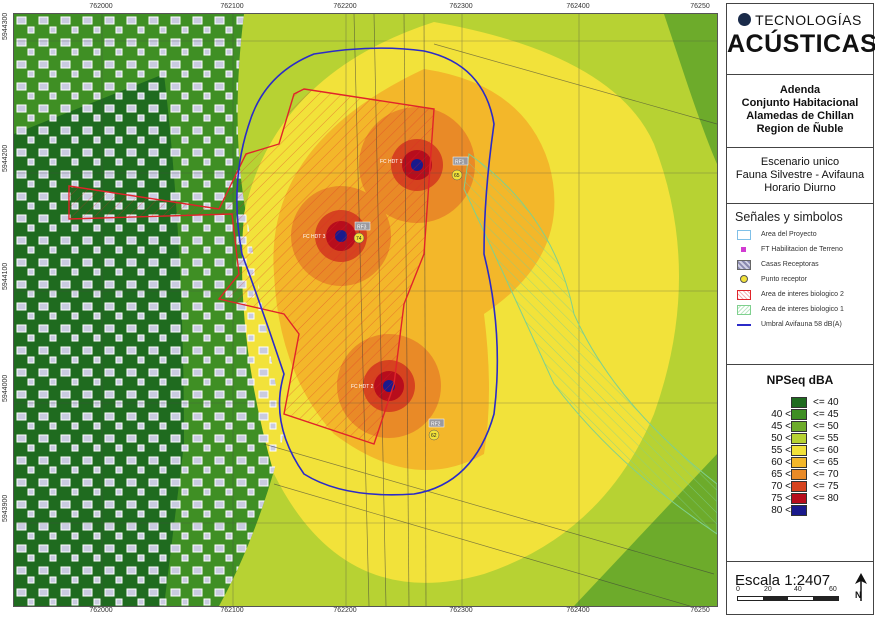 The height and width of the screenshot is (617, 875). What do you see at coordinates (858, 595) in the screenshot?
I see `north-label: N` at bounding box center [858, 595].